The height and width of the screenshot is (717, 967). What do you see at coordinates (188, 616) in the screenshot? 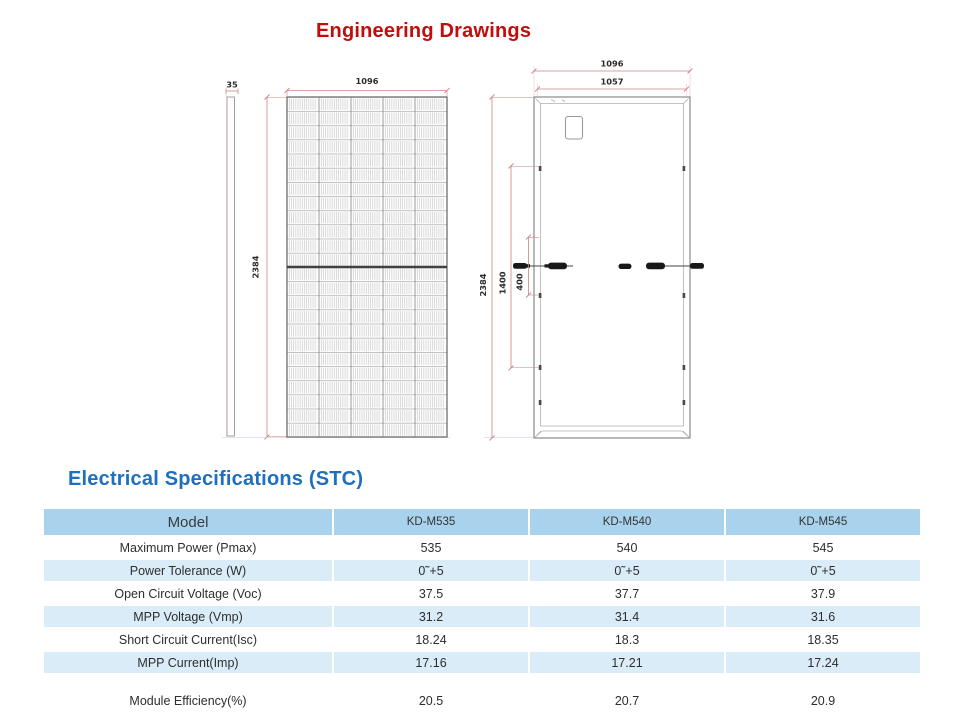
I see `row-label: MPP Voltage (Vmp)` at bounding box center [188, 616].